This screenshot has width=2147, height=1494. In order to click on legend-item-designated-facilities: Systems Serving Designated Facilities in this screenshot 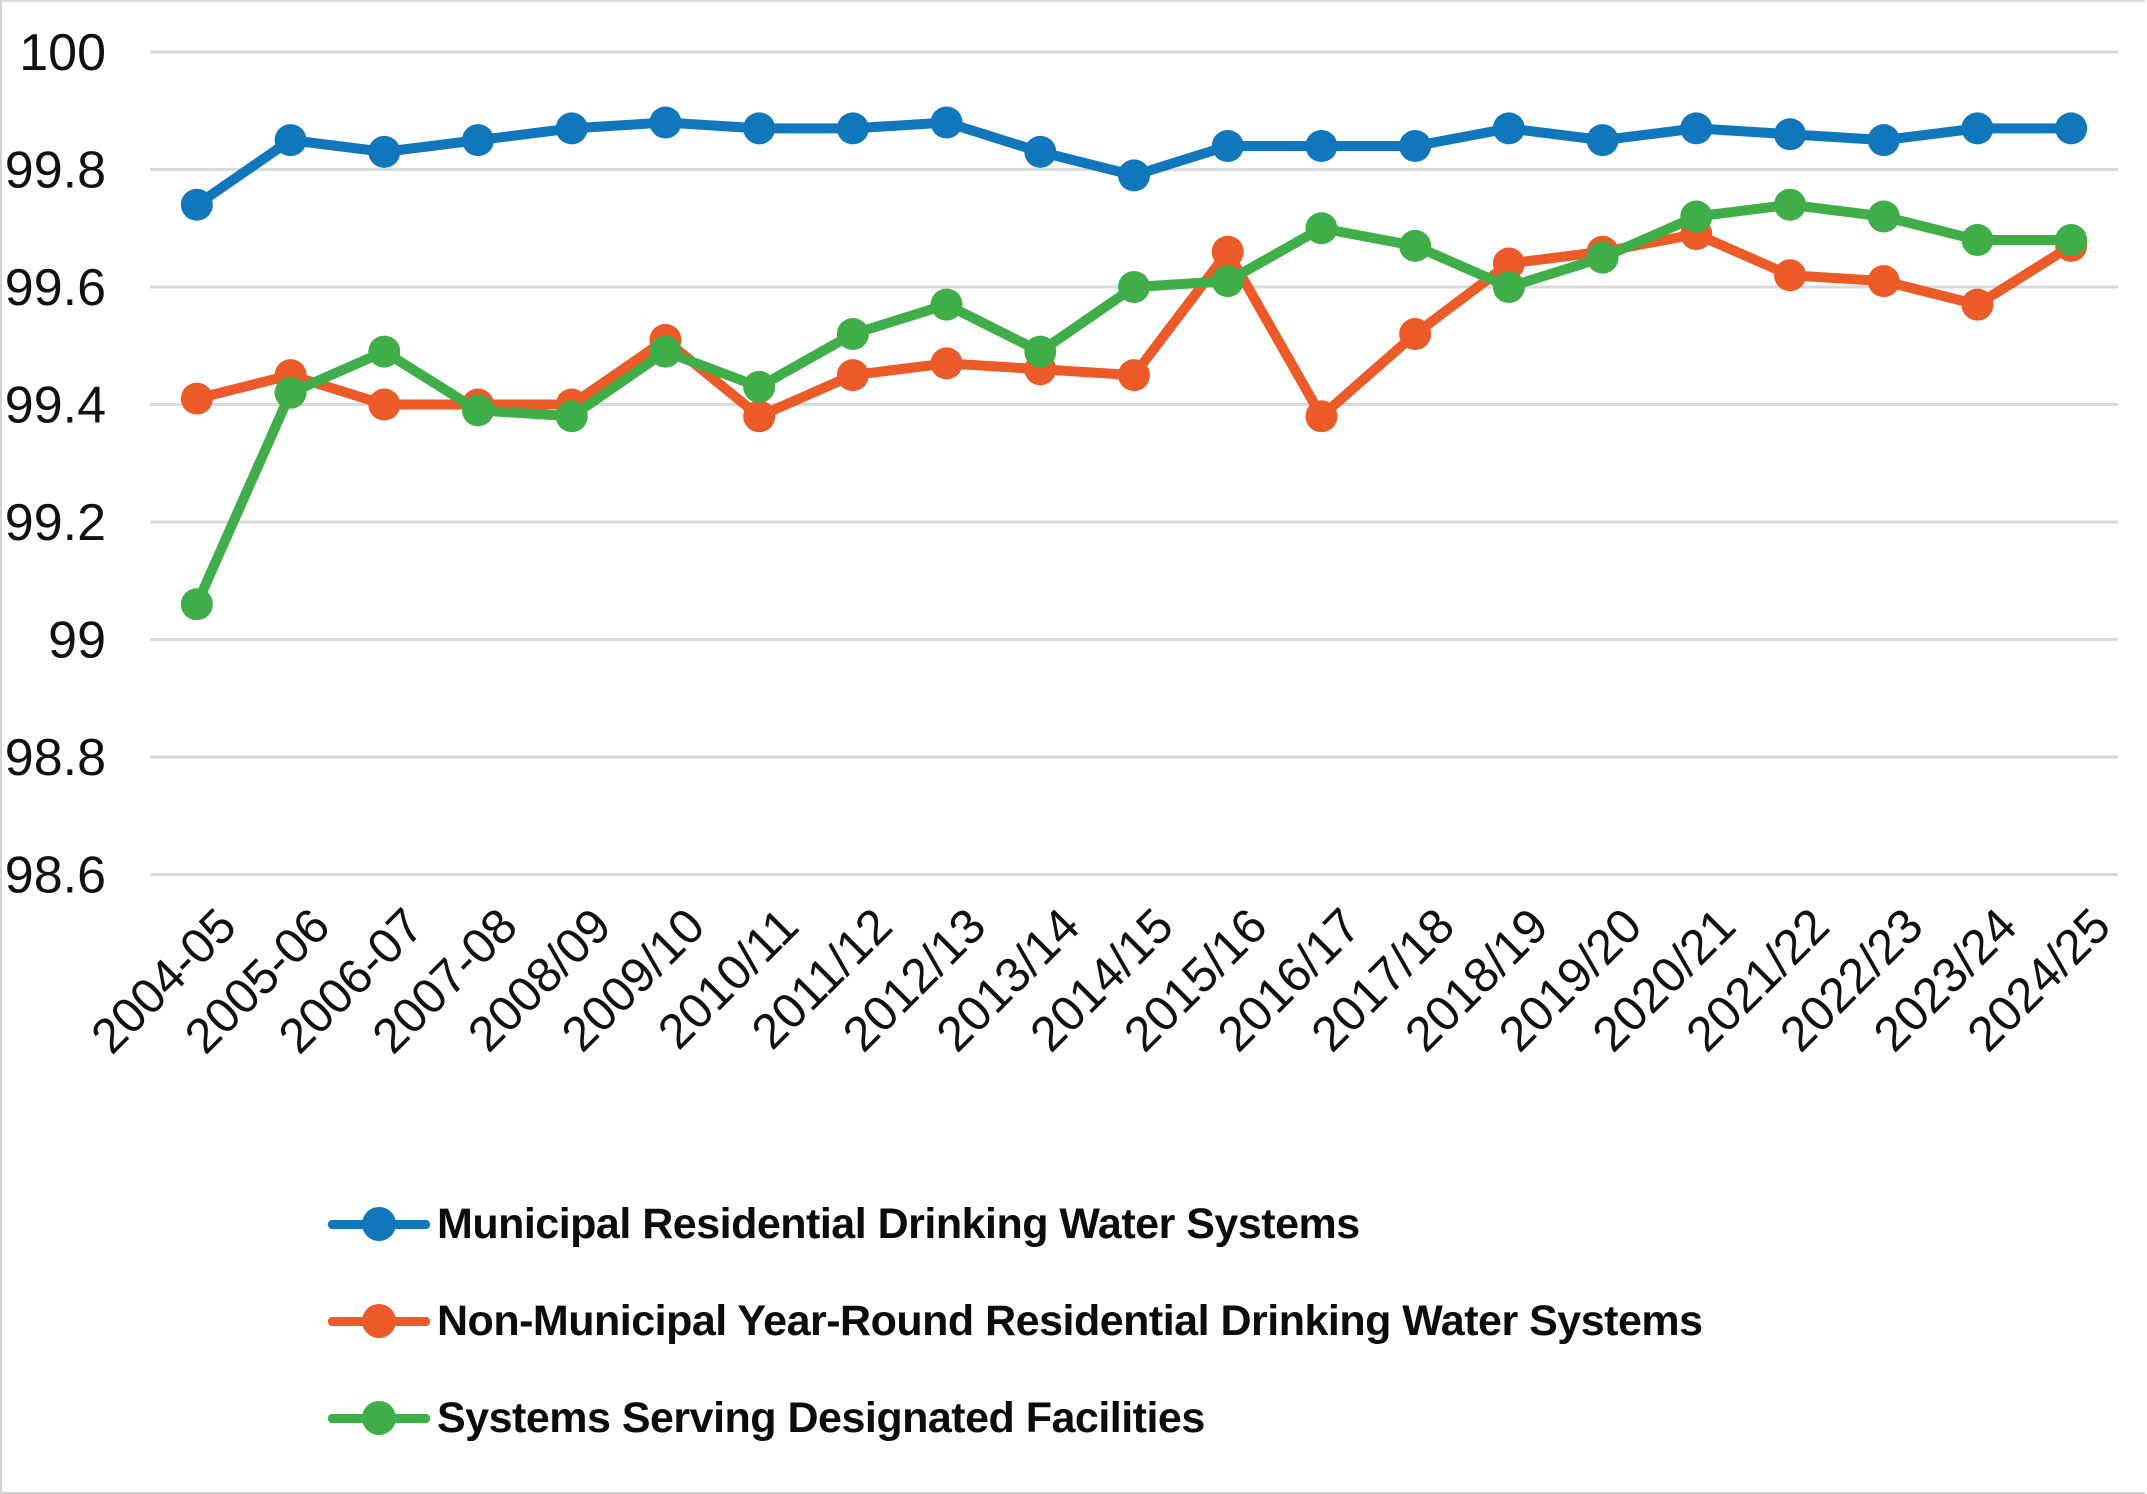, I will do `click(1015, 1418)`.